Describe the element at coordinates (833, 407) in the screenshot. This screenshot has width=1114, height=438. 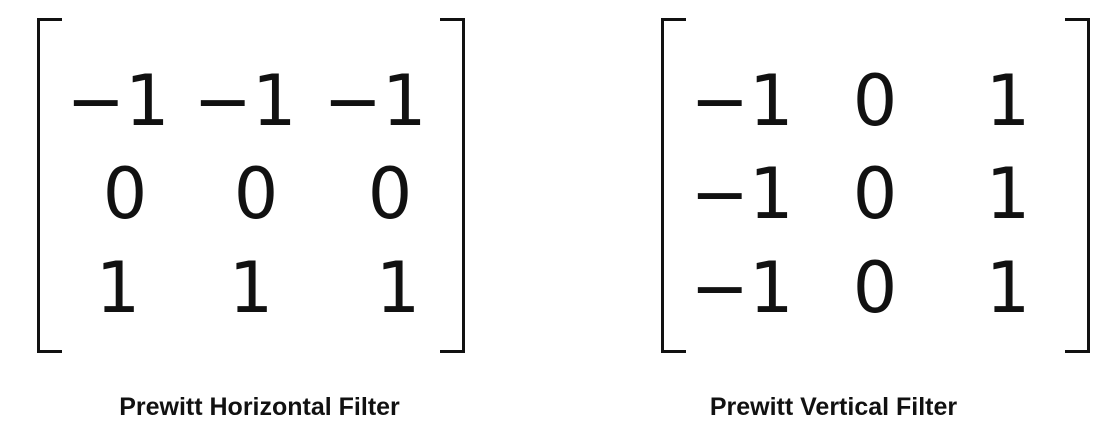
I see `filter-caption: Prewitt Vertical Filter` at that location.